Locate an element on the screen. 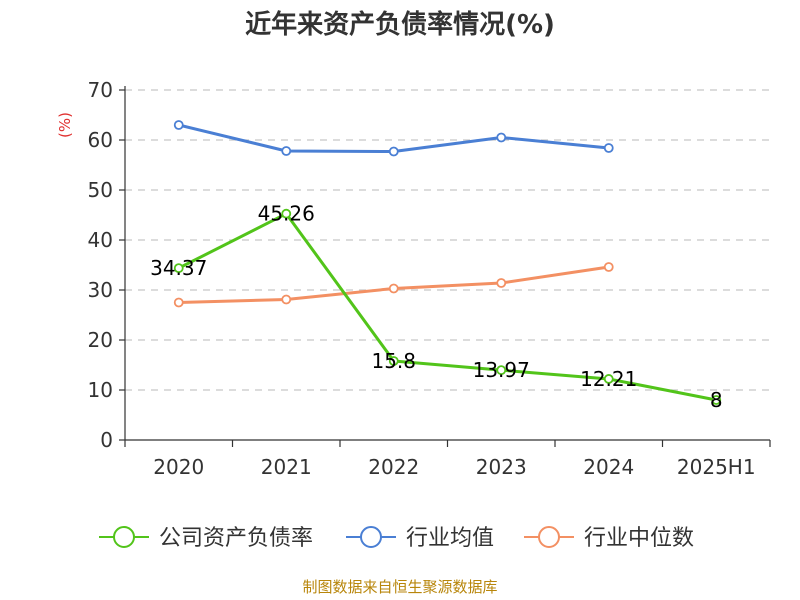 This screenshot has height=600, width=800. y-tick-label: 0 is located at coordinates (106, 440).